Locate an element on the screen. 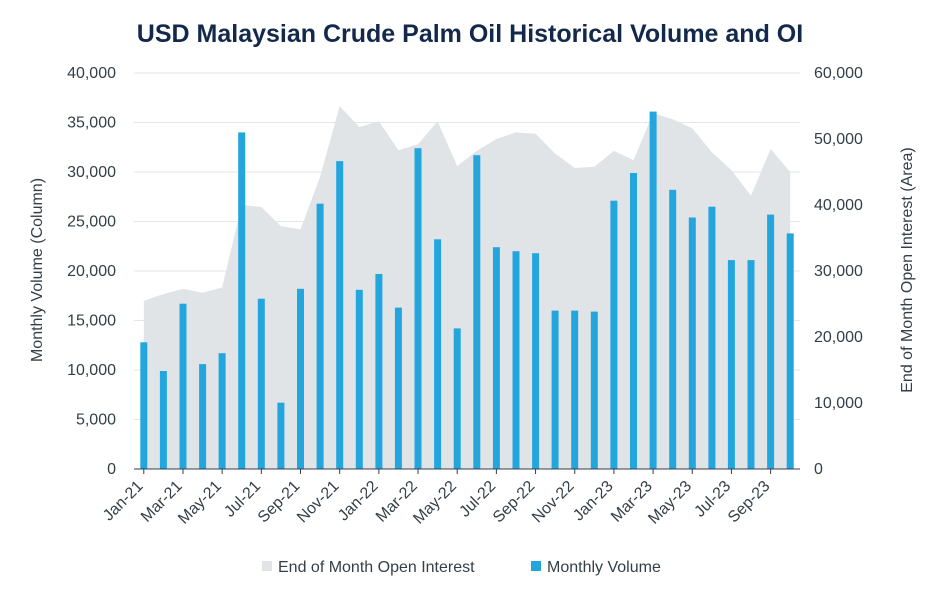  y-right-tick-label: 50,000 is located at coordinates (838, 139).